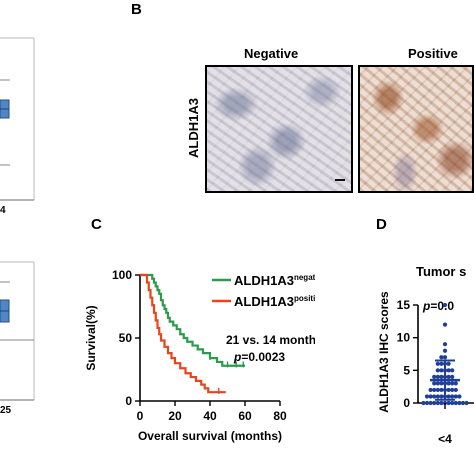 This screenshot has height=474, width=474. I want to click on km-x-tick-label: 0, so click(140, 416).